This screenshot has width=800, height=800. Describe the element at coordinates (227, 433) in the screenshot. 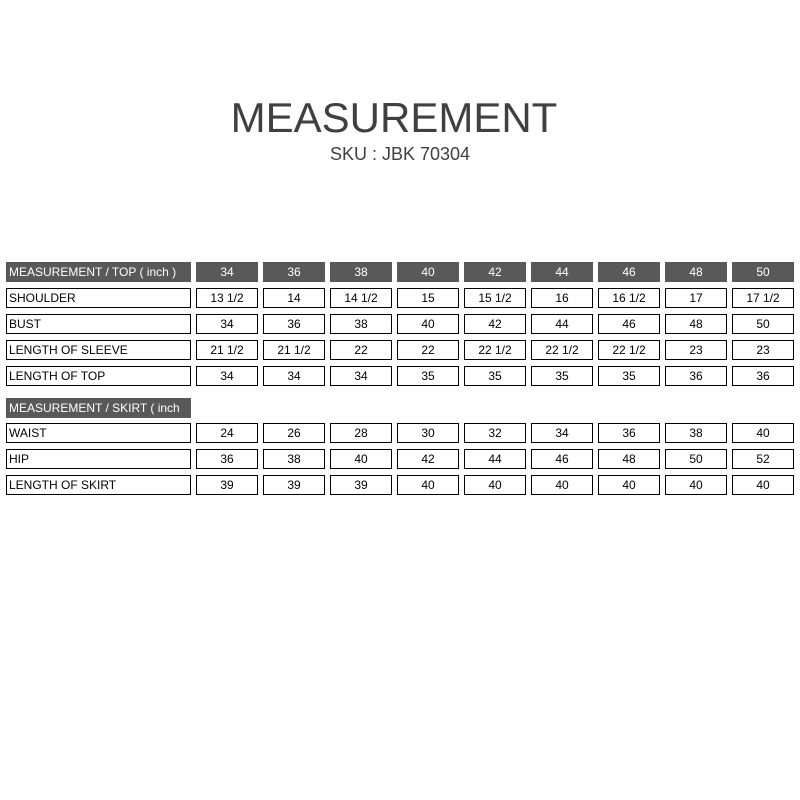

I see `value-cell: 24` at that location.